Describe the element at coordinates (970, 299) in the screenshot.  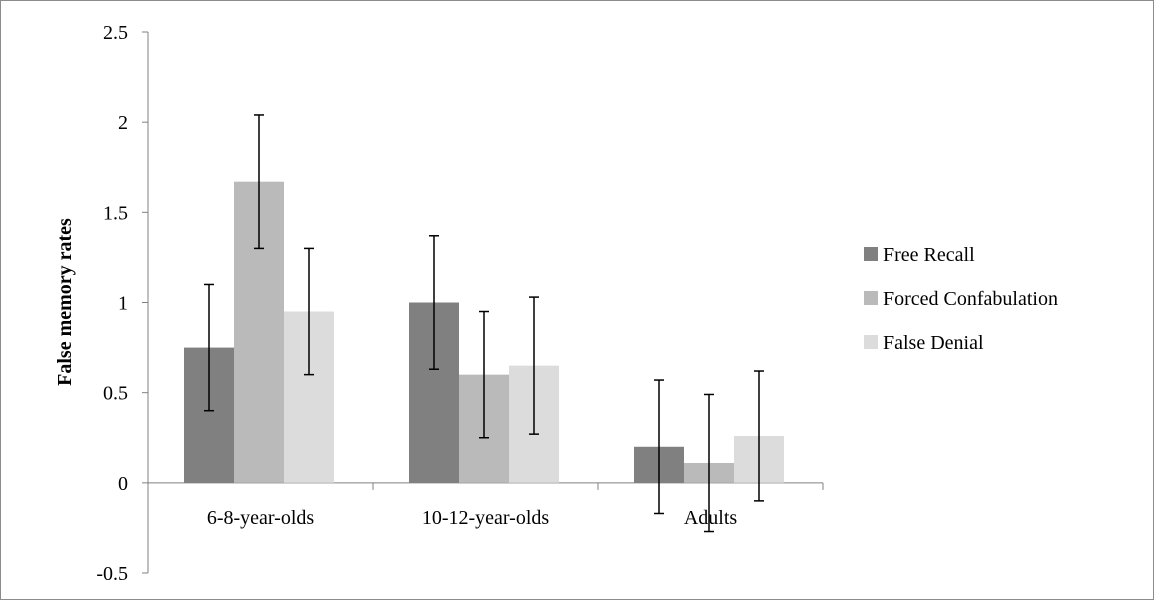
I see `legend-label: Forced Confabulation` at that location.